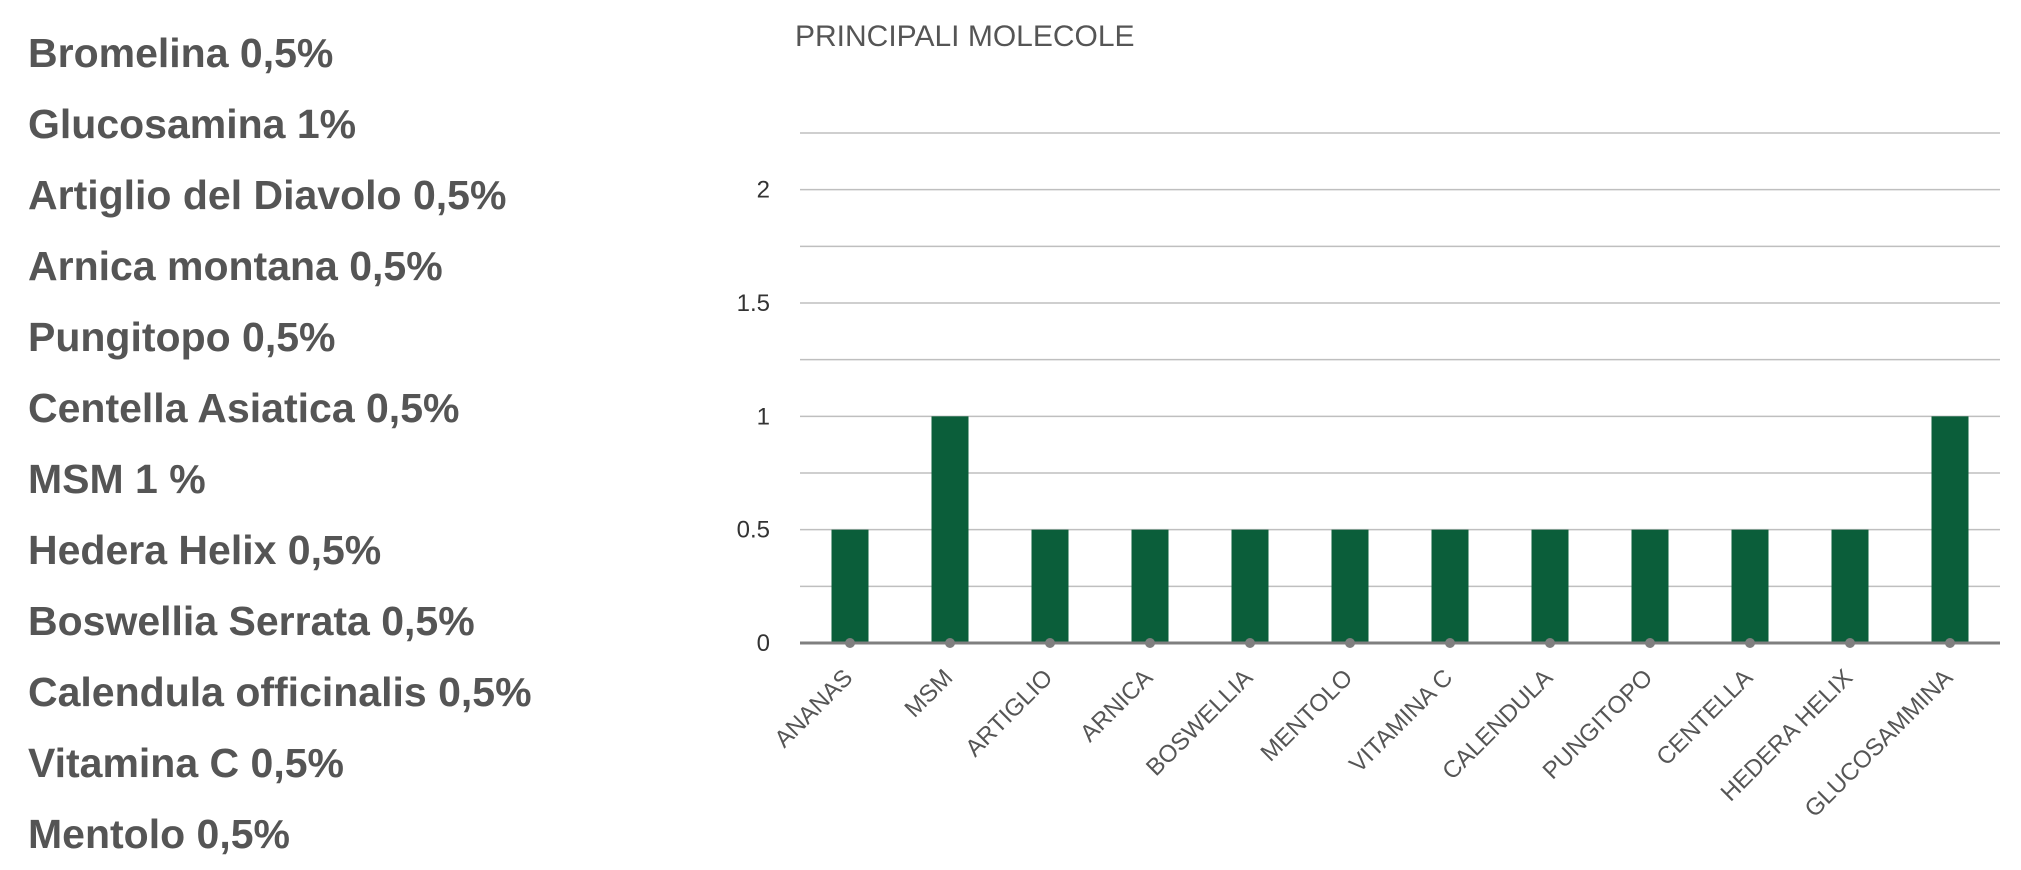 This screenshot has width=2021, height=870. I want to click on y-tick-label: 2, so click(763, 190).